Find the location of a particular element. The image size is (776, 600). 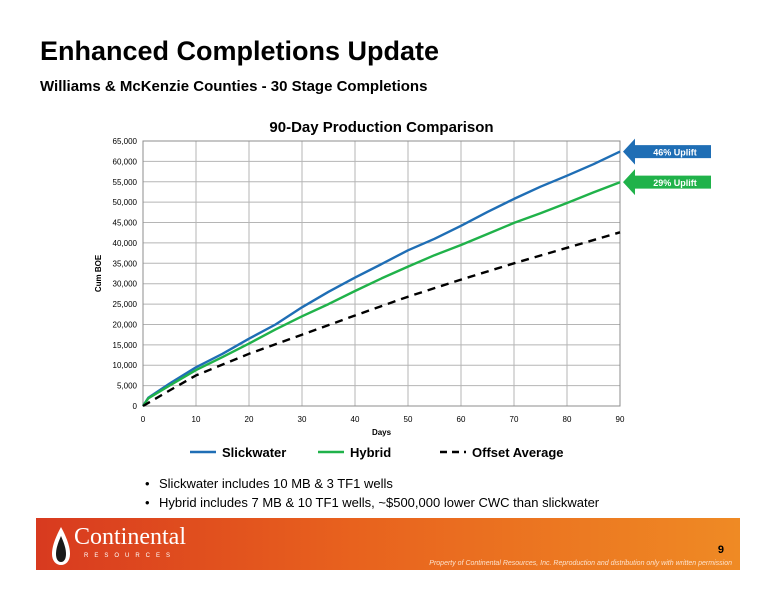

uplift-label: 29% Uplift is located at coordinates (675, 183).